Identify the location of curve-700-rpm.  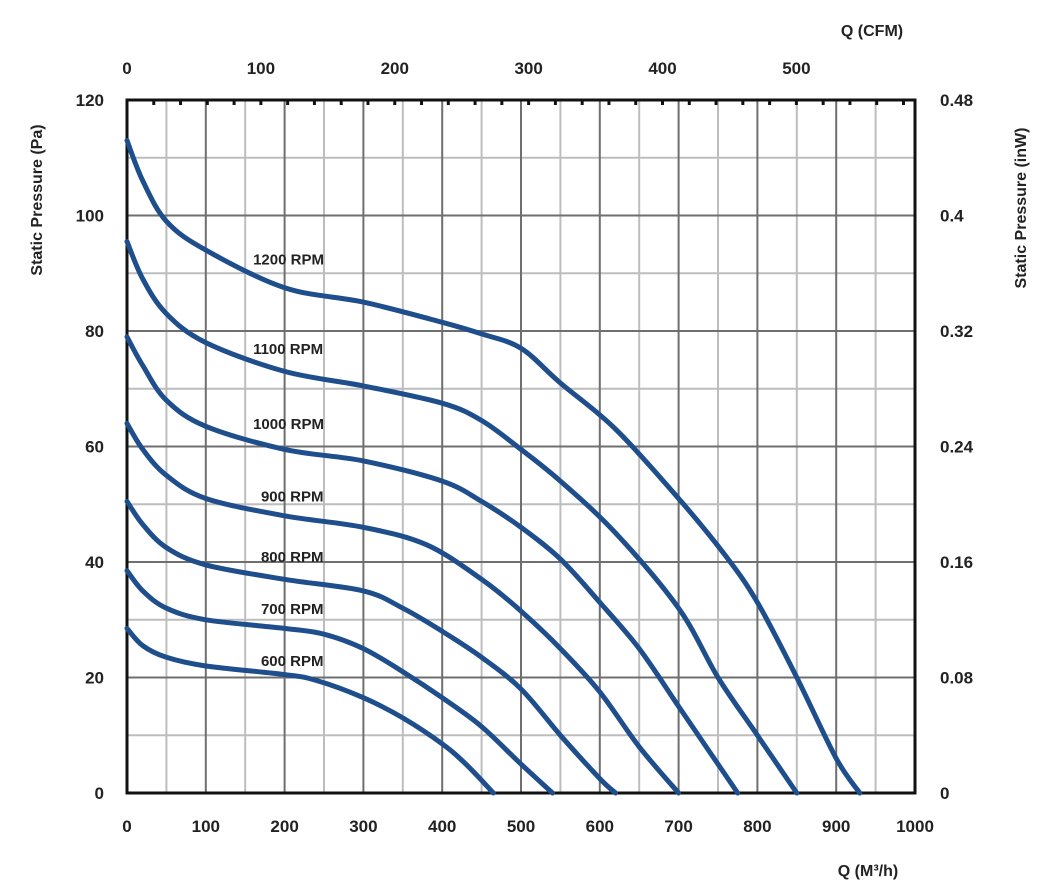
(339, 682).